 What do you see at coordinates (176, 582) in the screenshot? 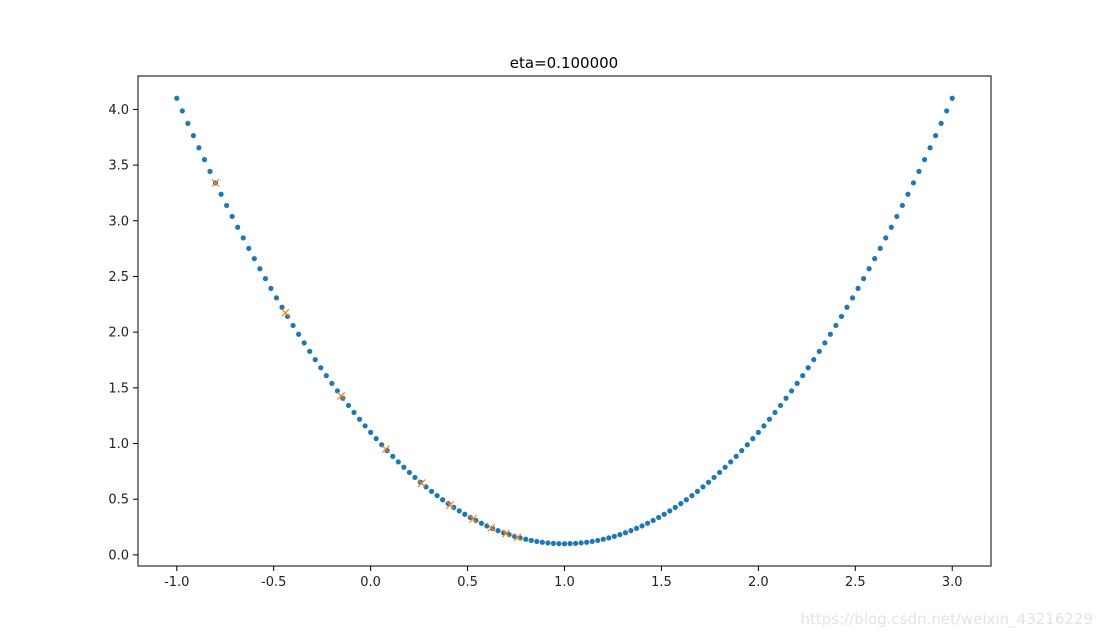
I see `x-tick-label: -1.0` at bounding box center [176, 582].